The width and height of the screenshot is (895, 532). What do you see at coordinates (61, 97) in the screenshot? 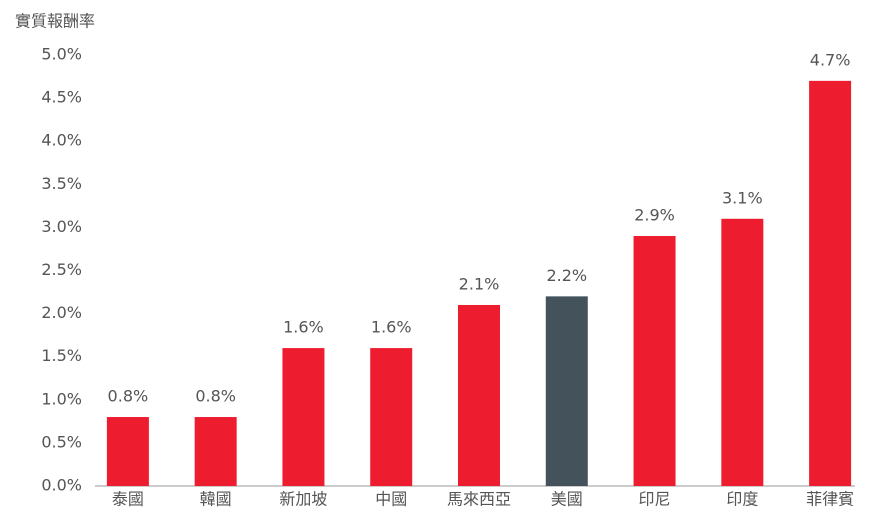
I see `y-tick-label: 4.5%` at bounding box center [61, 97].